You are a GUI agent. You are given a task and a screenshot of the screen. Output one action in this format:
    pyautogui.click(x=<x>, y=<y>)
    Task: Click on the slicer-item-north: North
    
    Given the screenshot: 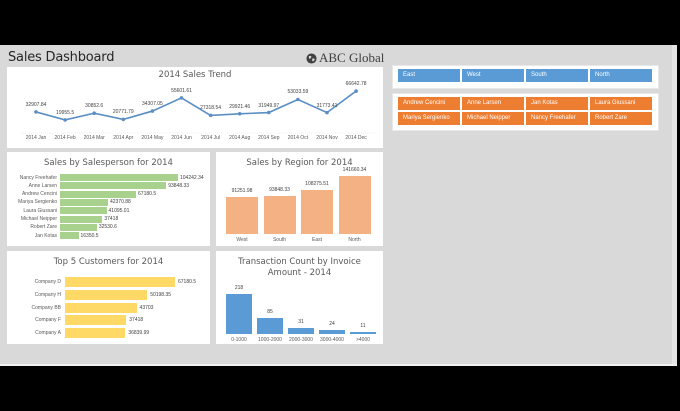 What is the action you would take?
    pyautogui.click(x=621, y=75)
    